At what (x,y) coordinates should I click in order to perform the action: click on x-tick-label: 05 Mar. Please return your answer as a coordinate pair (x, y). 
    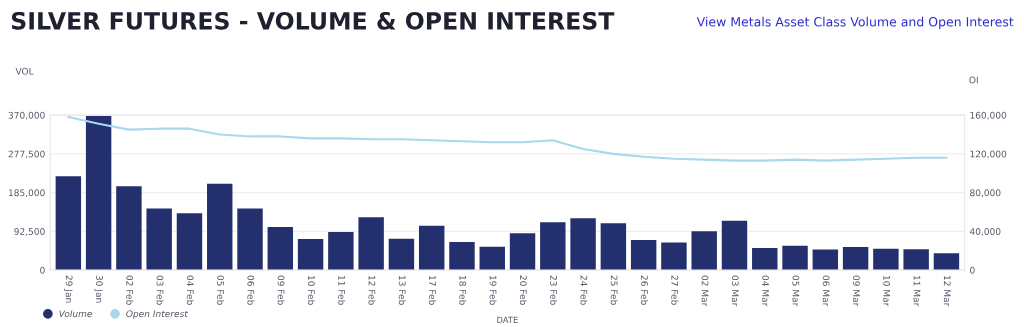
    Looking at the image, I should click on (796, 291).